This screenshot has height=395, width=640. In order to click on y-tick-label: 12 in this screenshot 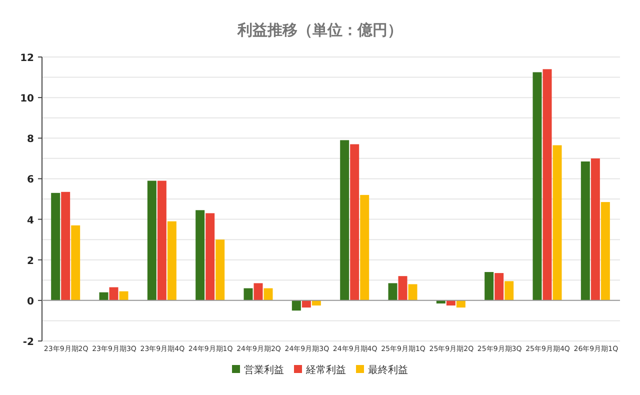, I will do `click(27, 58)`.